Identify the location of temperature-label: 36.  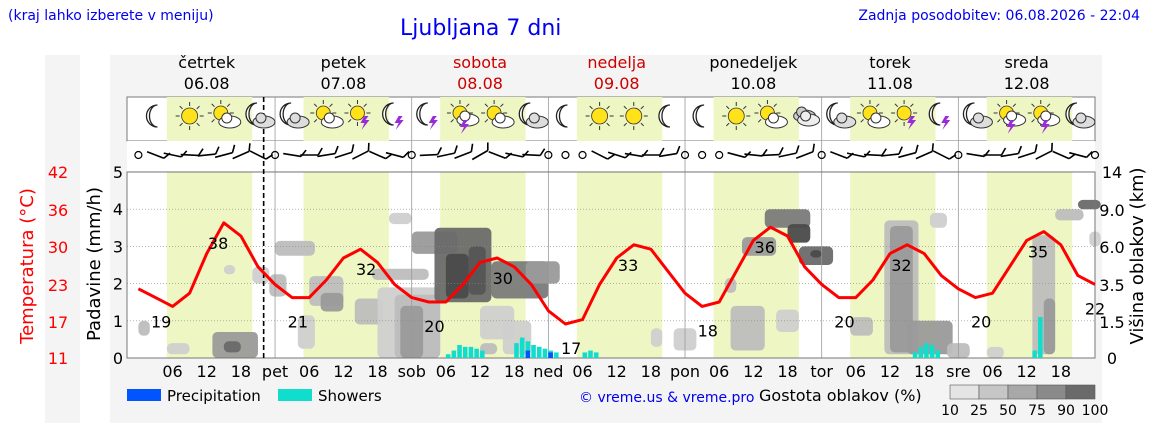
(765, 247).